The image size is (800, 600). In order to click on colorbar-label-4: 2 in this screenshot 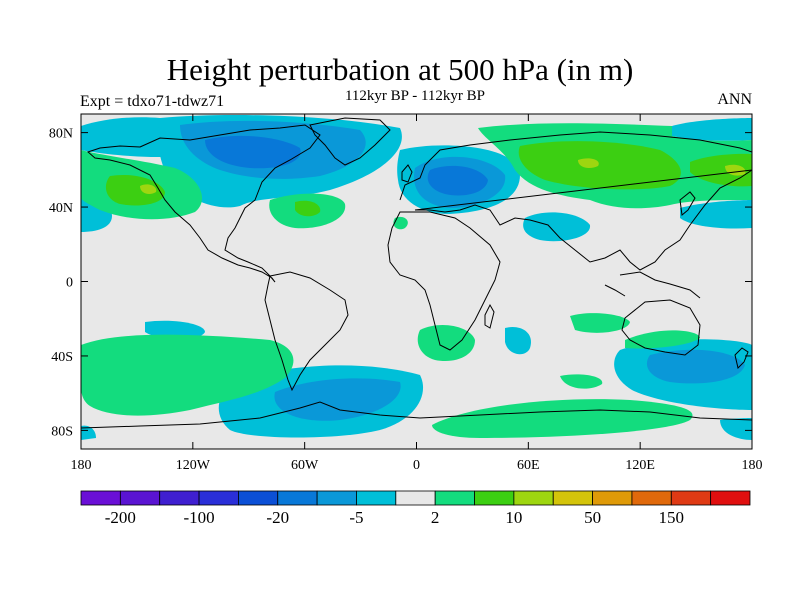, I will do `click(435, 517)`.